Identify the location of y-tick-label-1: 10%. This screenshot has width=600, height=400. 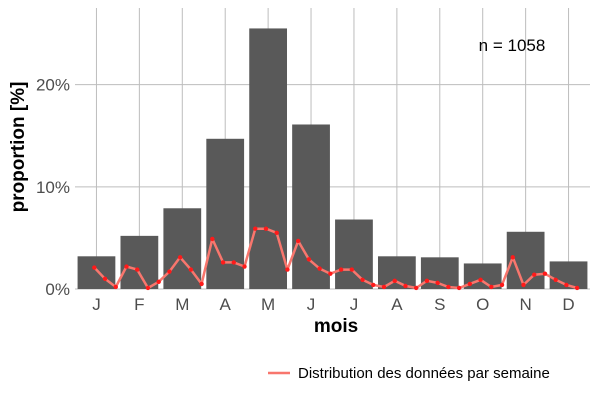
(53, 187).